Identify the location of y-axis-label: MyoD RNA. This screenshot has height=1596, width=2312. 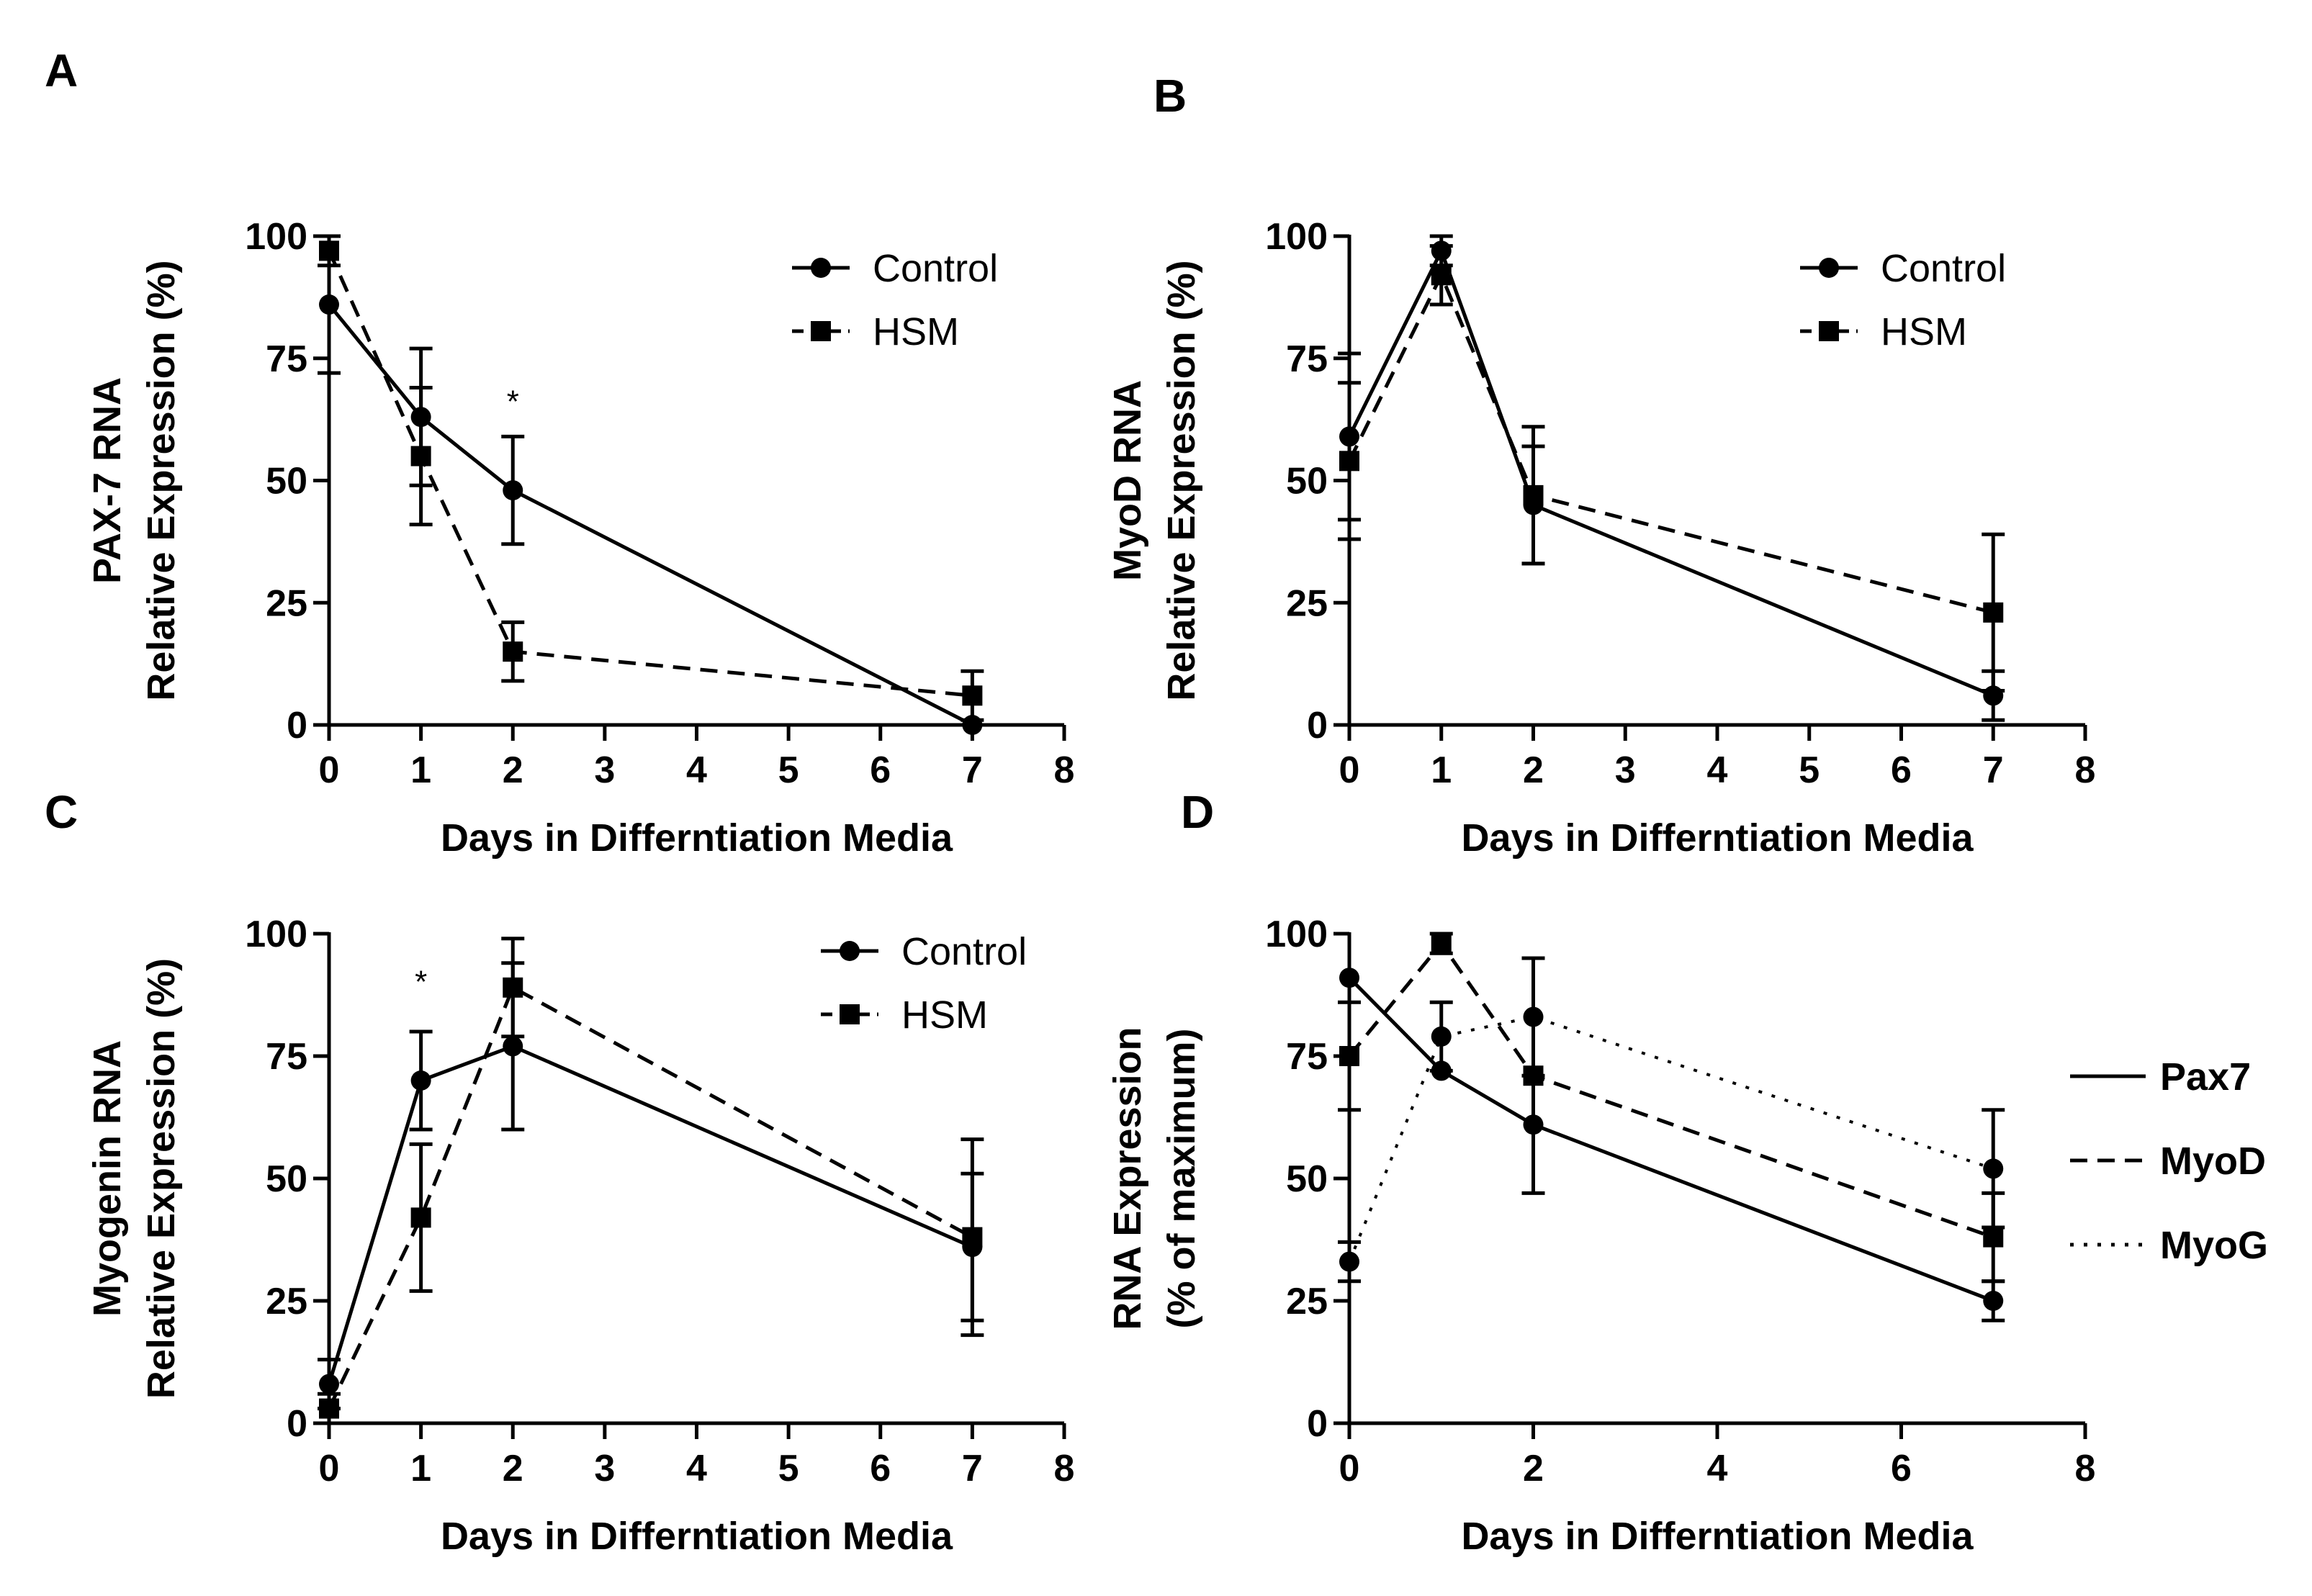
(1127, 480).